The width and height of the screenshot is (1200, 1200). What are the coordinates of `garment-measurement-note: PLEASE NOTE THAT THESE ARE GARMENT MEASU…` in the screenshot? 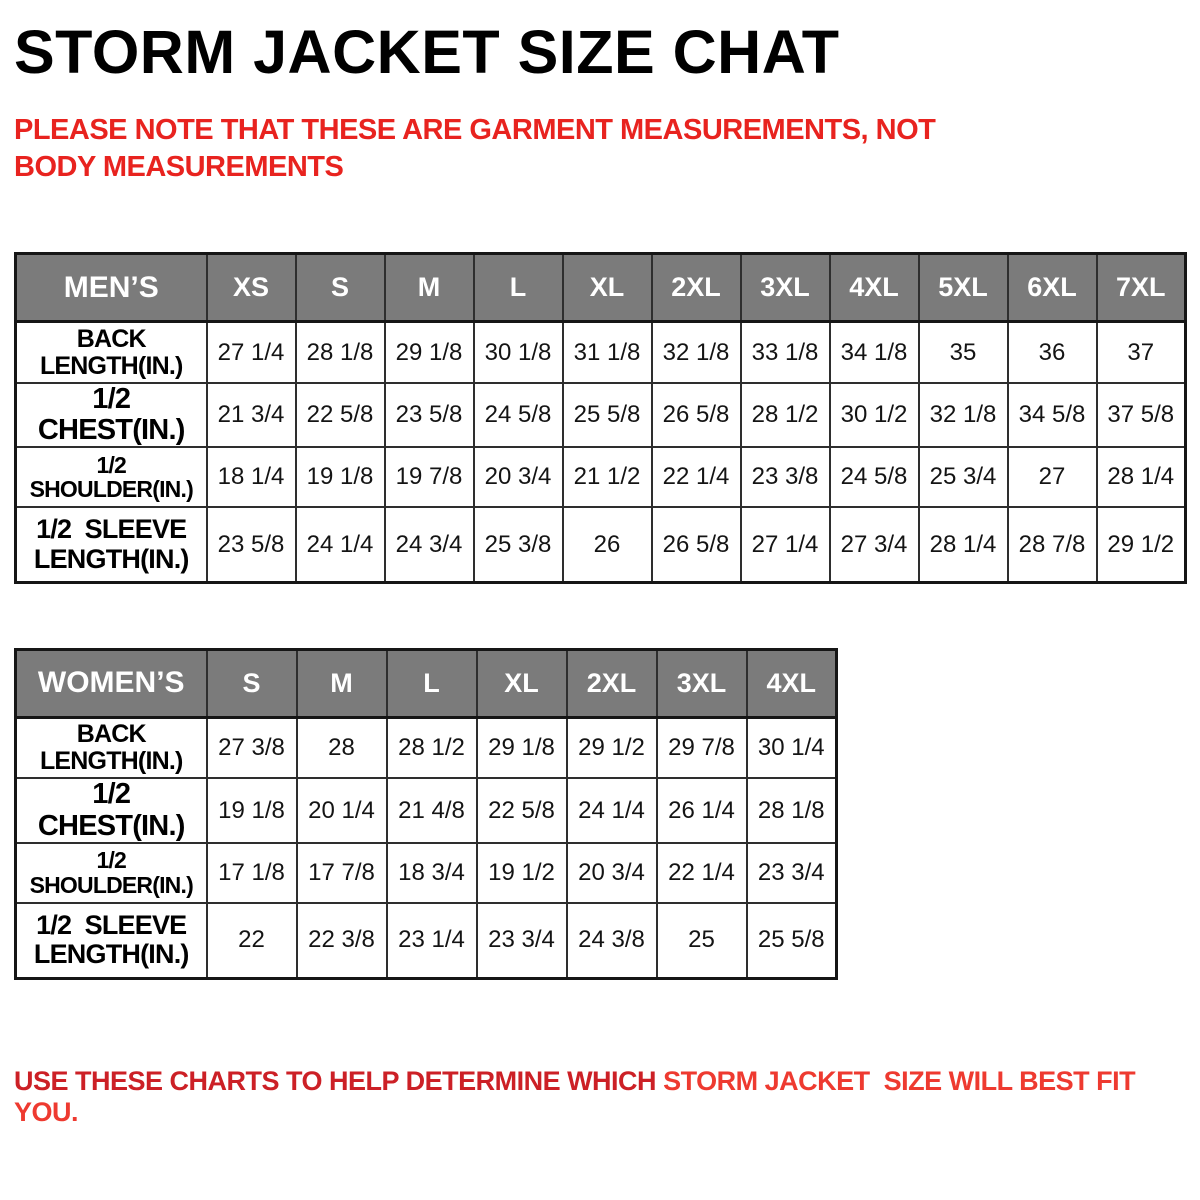 It's located at (478, 149).